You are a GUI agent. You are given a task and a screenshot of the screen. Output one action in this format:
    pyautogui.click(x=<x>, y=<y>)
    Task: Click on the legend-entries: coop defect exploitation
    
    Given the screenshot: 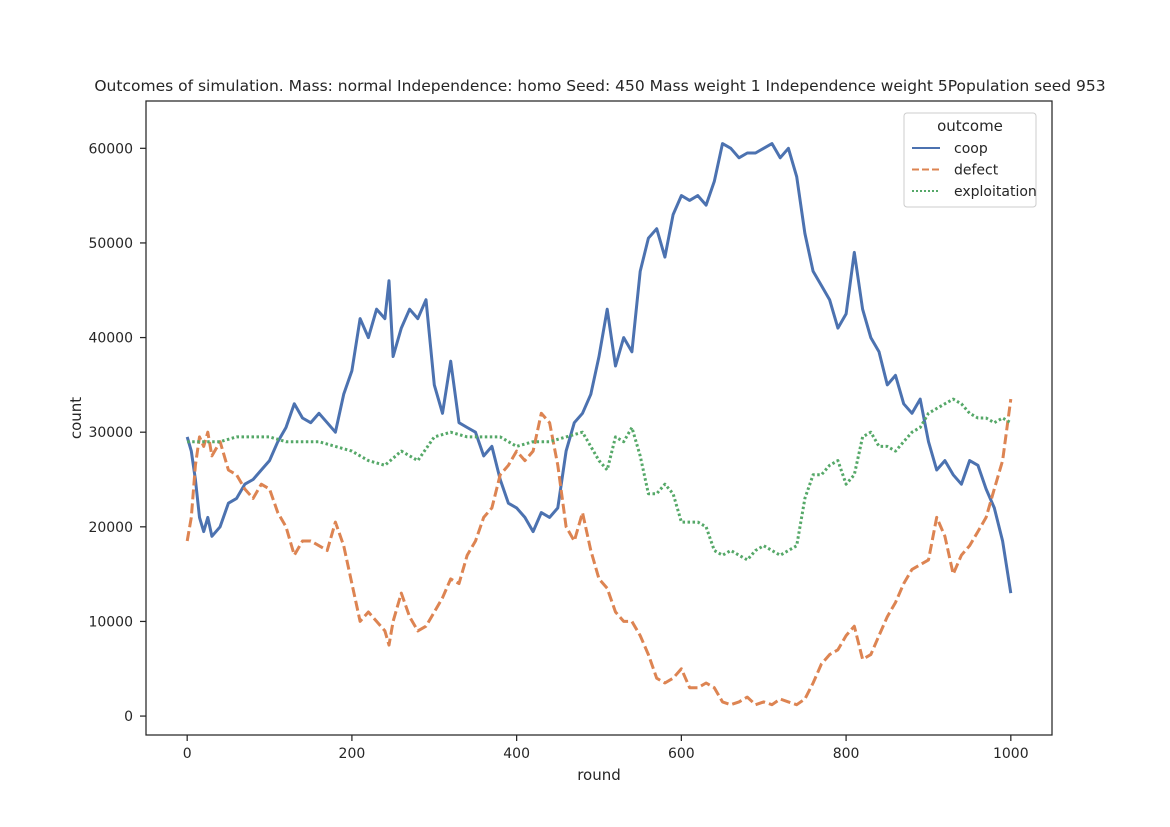 What is the action you would take?
    pyautogui.click(x=974, y=170)
    